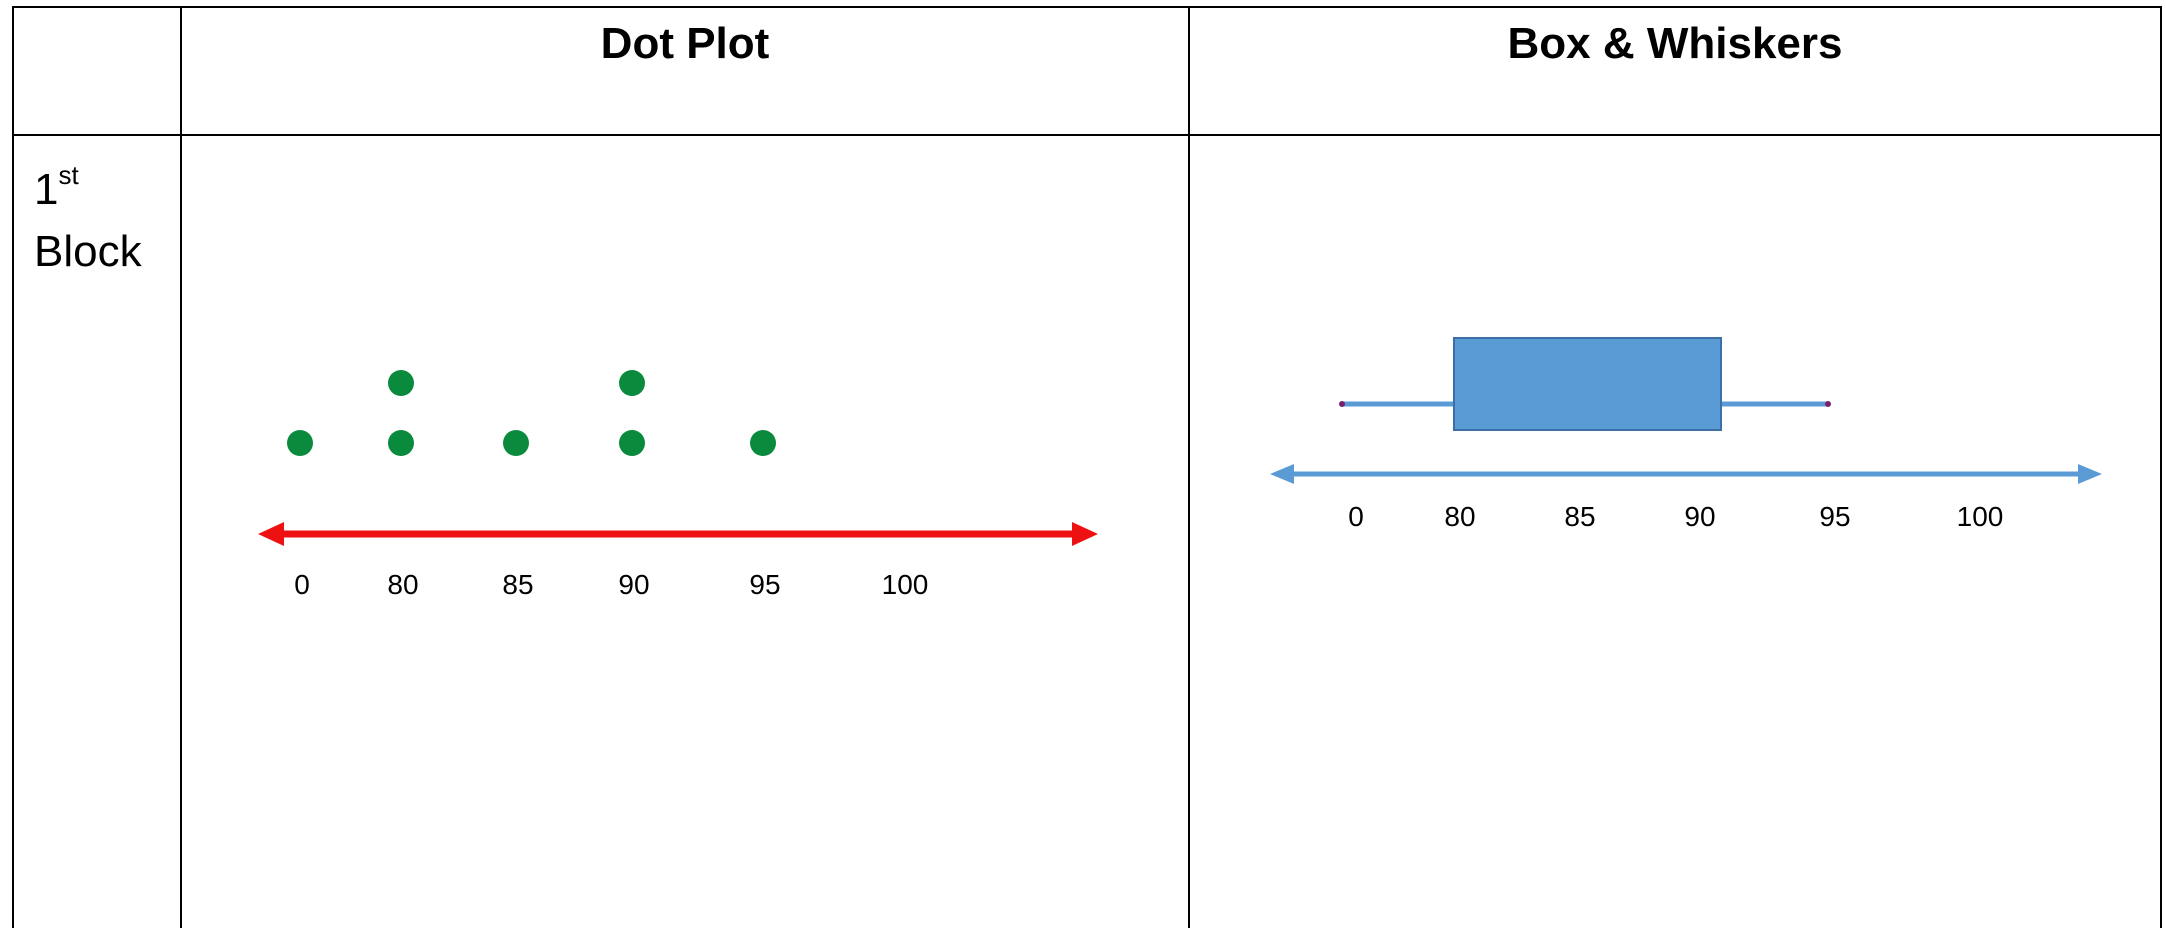 The width and height of the screenshot is (2166, 928). Describe the element at coordinates (1834, 516) in the screenshot. I see `box-plot-tick-label: 95` at that location.